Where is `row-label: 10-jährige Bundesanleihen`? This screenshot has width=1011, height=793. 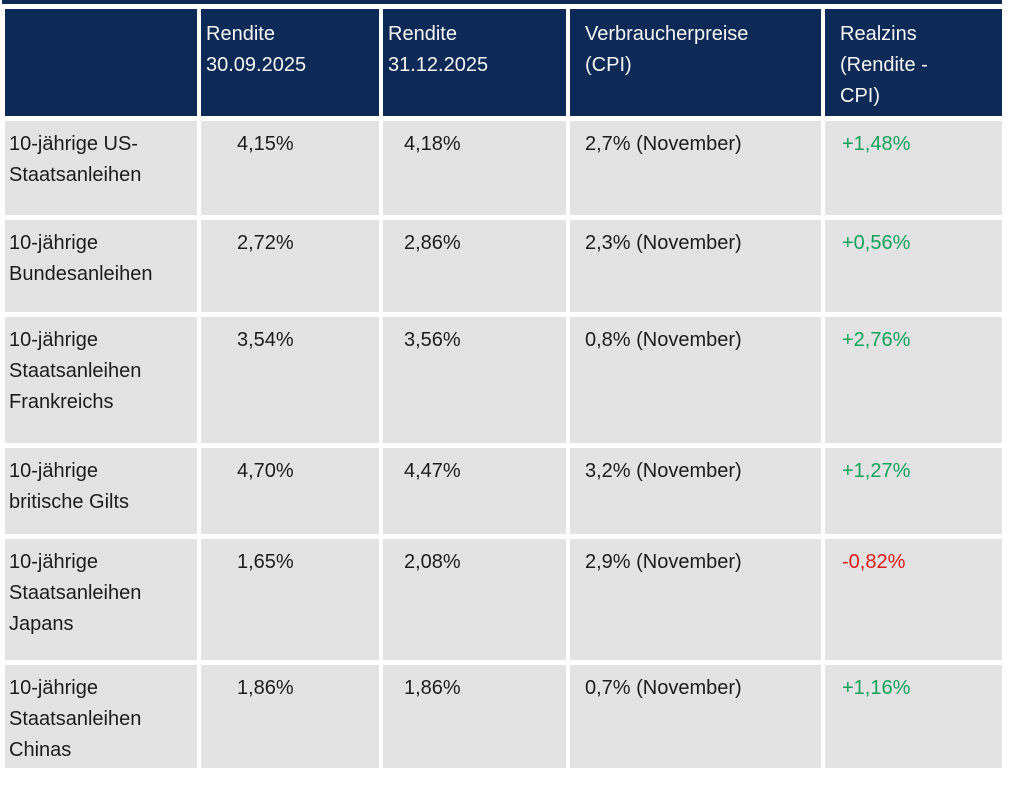 row-label: 10-jährige Bundesanleihen is located at coordinates (101, 266).